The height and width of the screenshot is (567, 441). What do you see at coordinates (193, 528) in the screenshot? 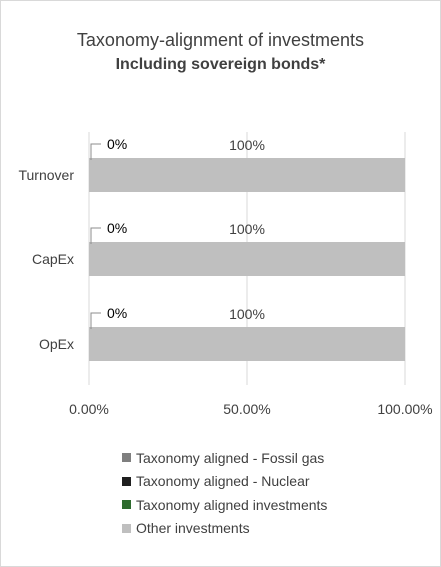
I see `legend-label: Other investments` at bounding box center [193, 528].